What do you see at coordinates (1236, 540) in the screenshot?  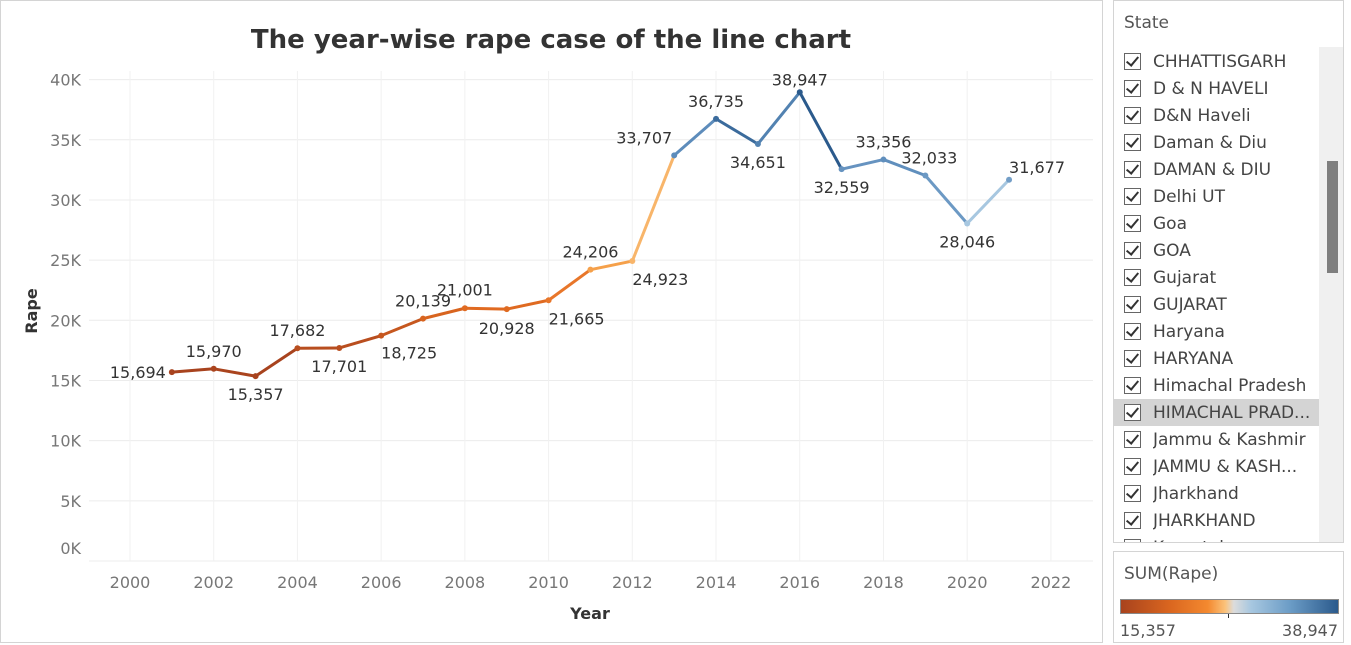 I see `state-label: Karnataka` at bounding box center [1236, 540].